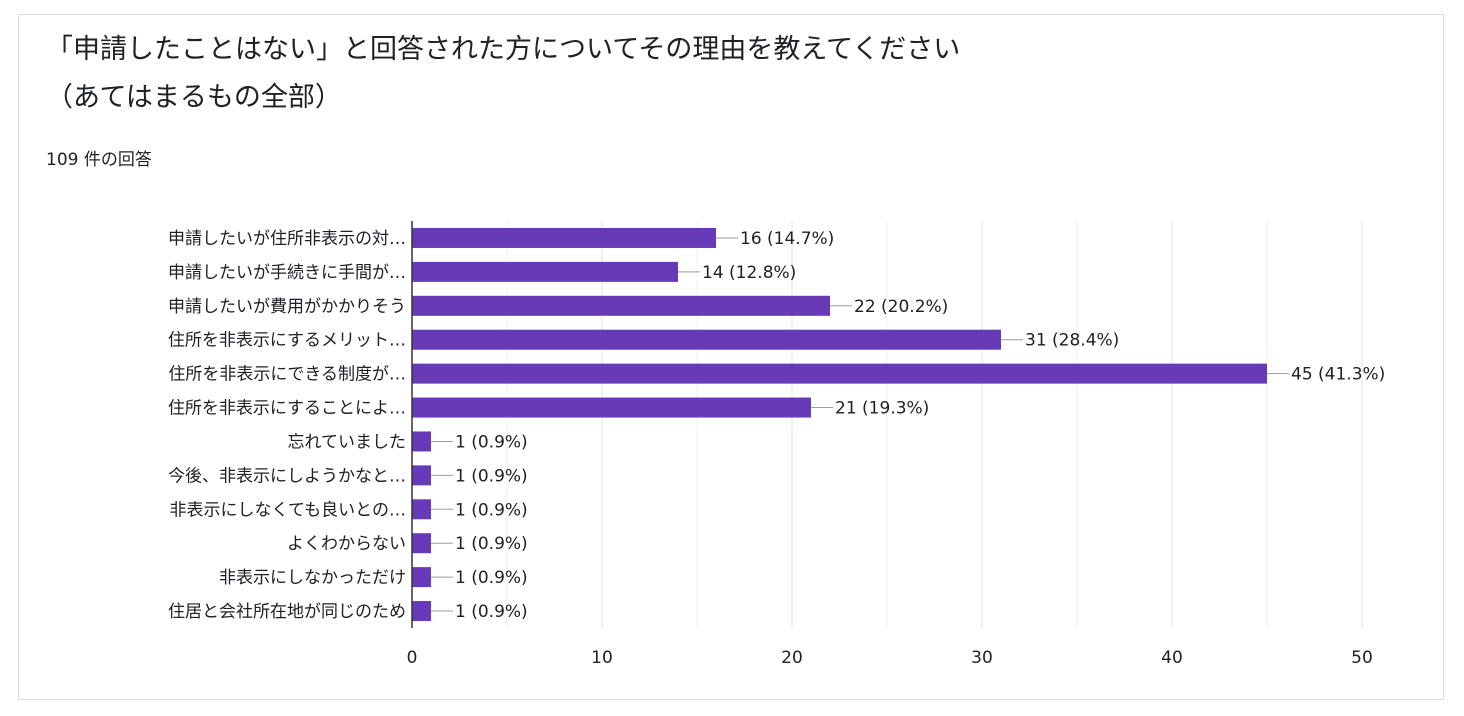 Image resolution: width=1464 pixels, height=716 pixels. Describe the element at coordinates (787, 239) in the screenshot. I see `value-label: 16 (14.7%)` at that location.